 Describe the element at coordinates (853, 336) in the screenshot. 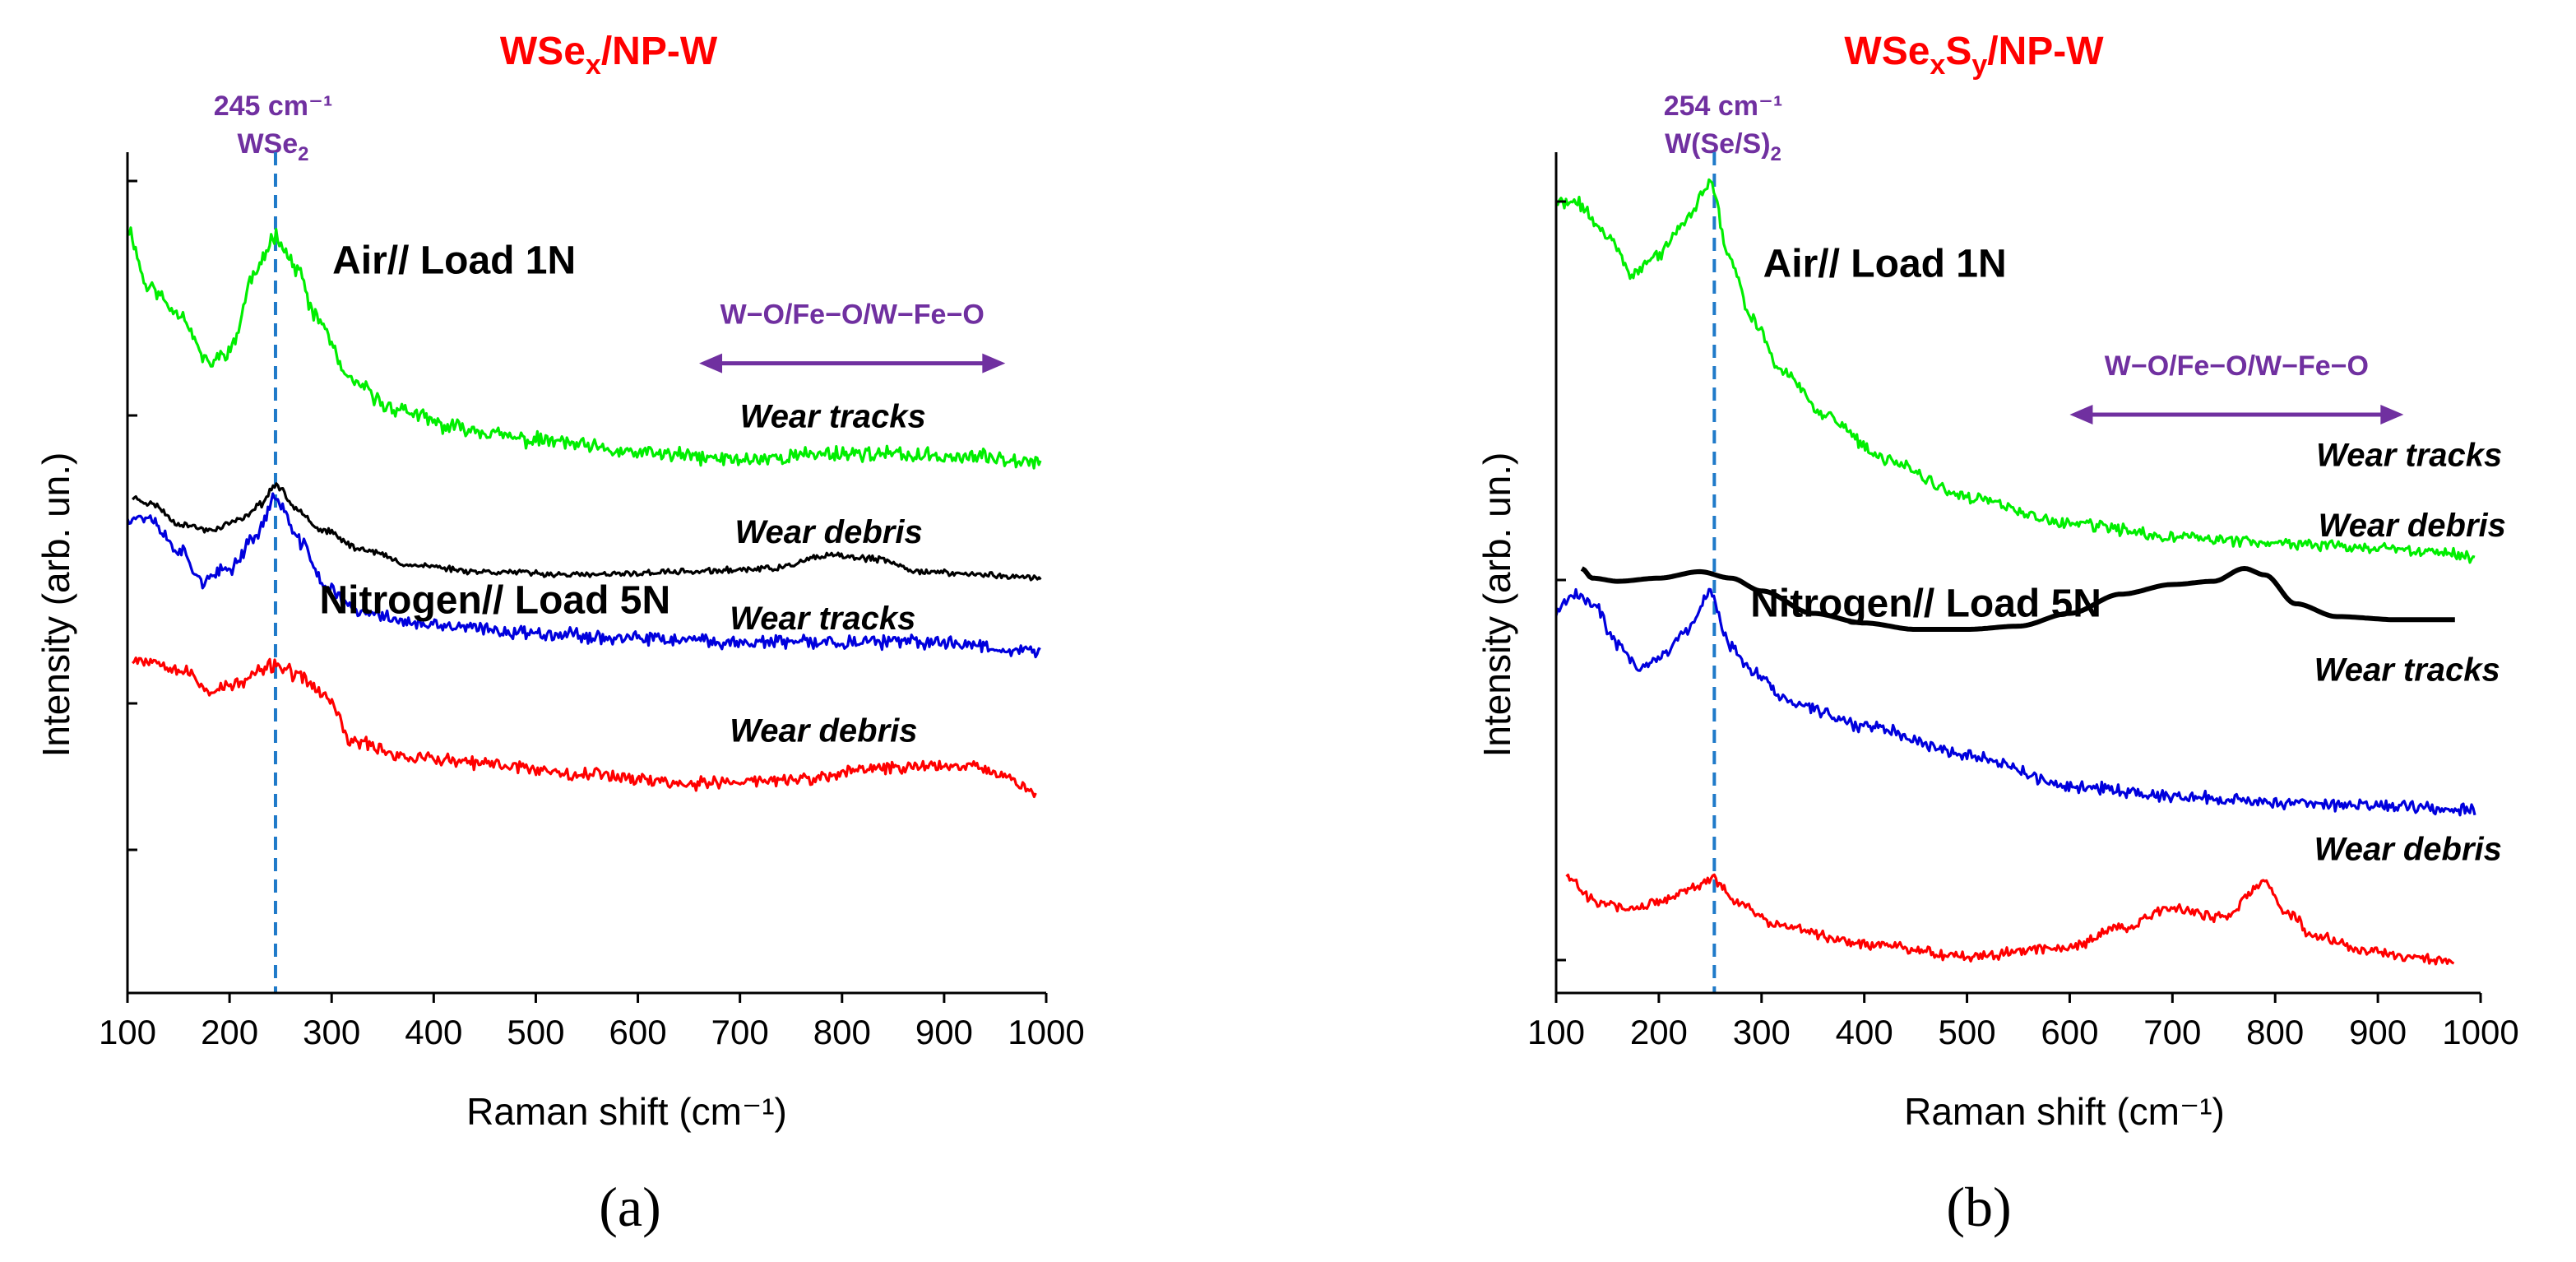

I see `panel-a-bond-range: W−O/Fe−O/W−Fe−O` at that location.